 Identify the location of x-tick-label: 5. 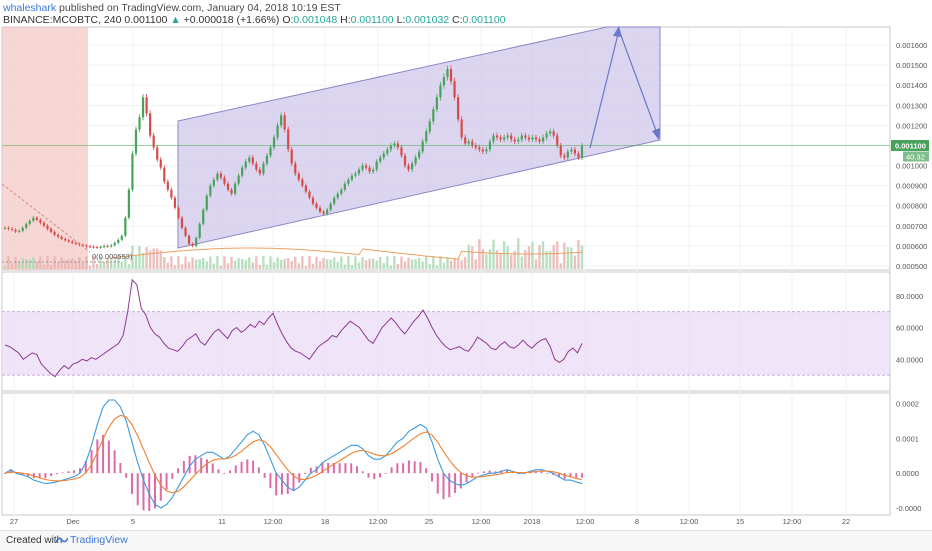
(133, 521).